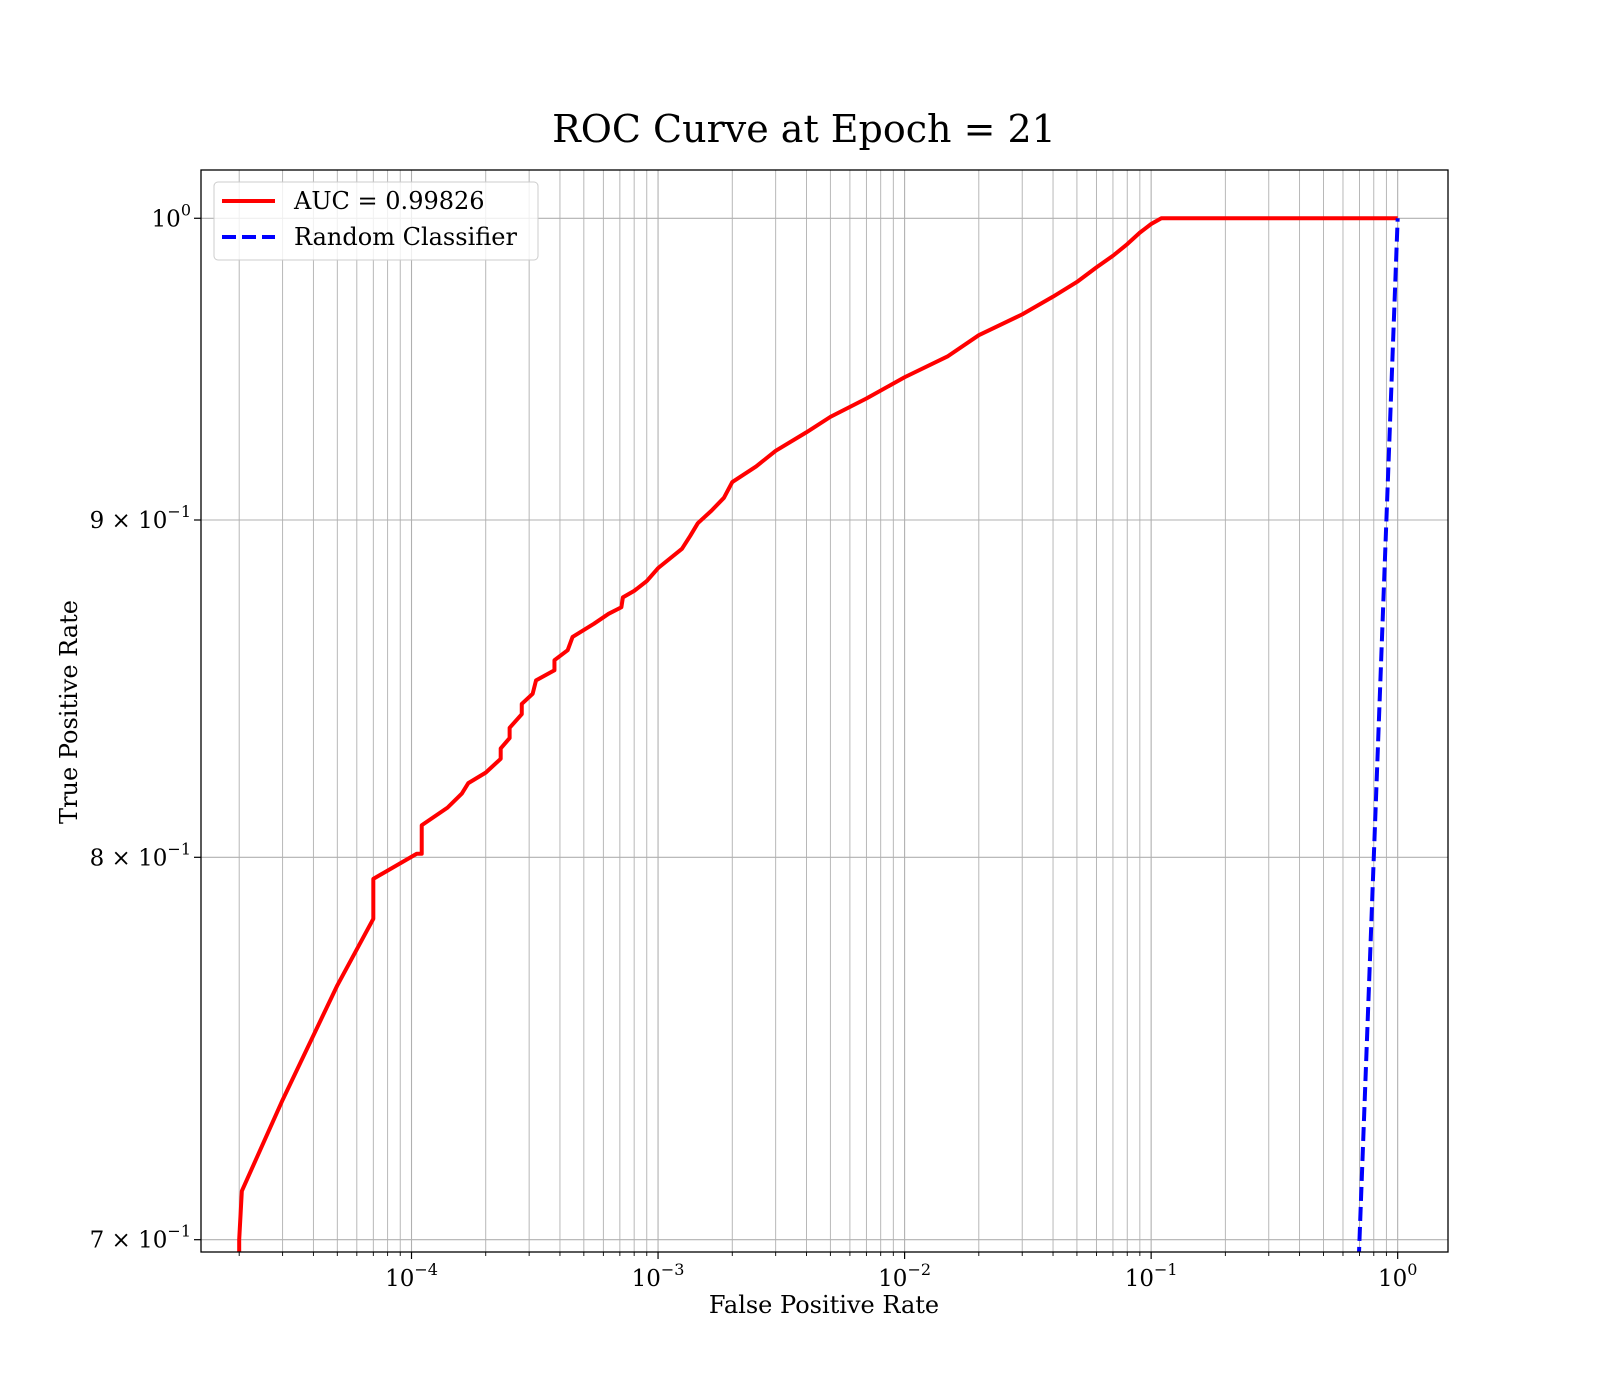  Describe the element at coordinates (140, 1238) in the screenshot. I see `y-tick-label: 7 × 10⁻¹` at that location.